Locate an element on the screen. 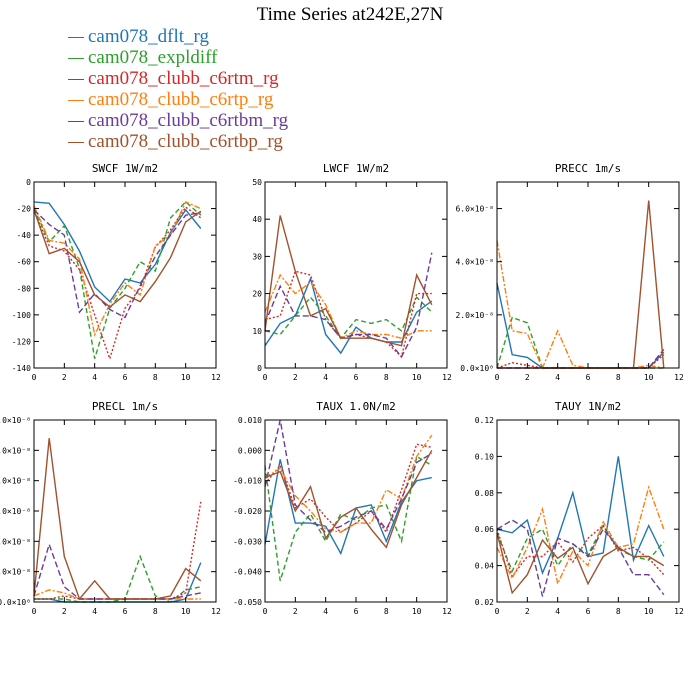 This screenshot has height=700, width=700. y-tick-label: -20 is located at coordinates (24, 209).